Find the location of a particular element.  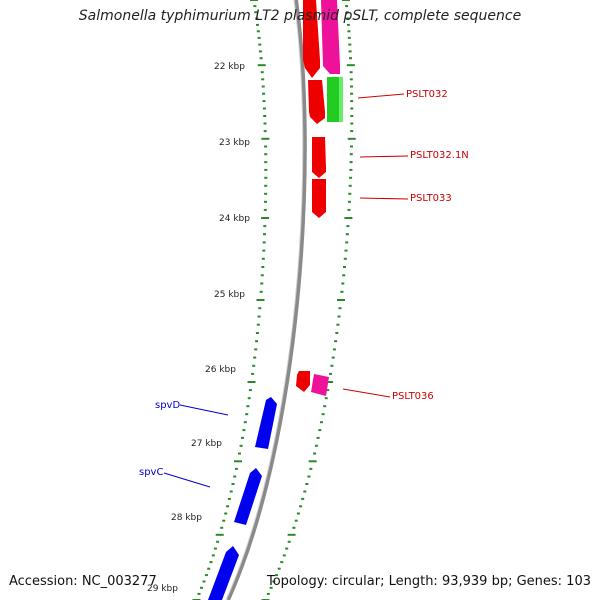

tick-label: 22 kbp is located at coordinates (229, 67).